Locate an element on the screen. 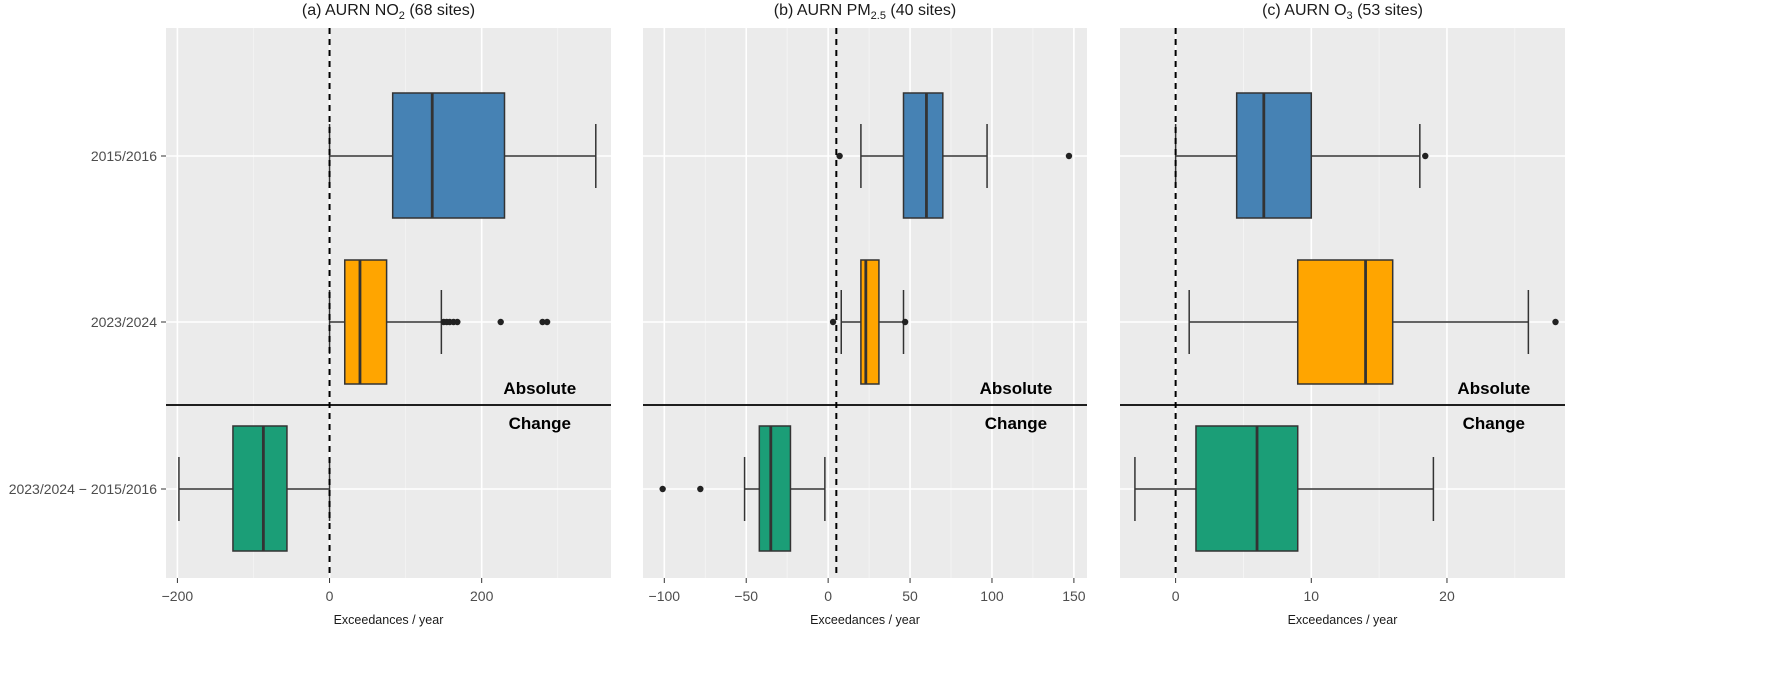 The height and width of the screenshot is (685, 1792). x-tick-label: 10 is located at coordinates (1312, 596).